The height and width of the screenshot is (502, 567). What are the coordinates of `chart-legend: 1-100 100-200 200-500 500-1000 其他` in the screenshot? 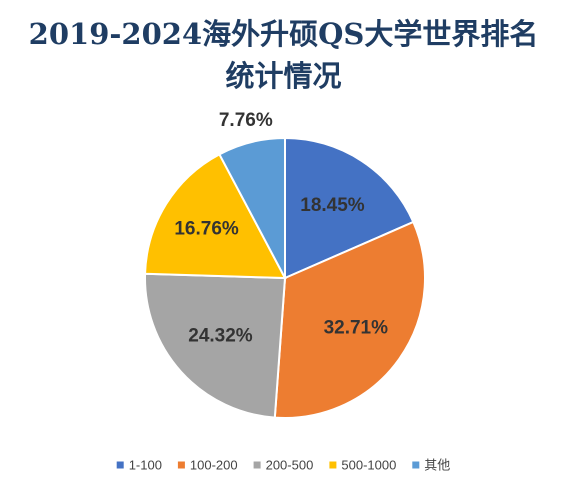 It's located at (283, 465).